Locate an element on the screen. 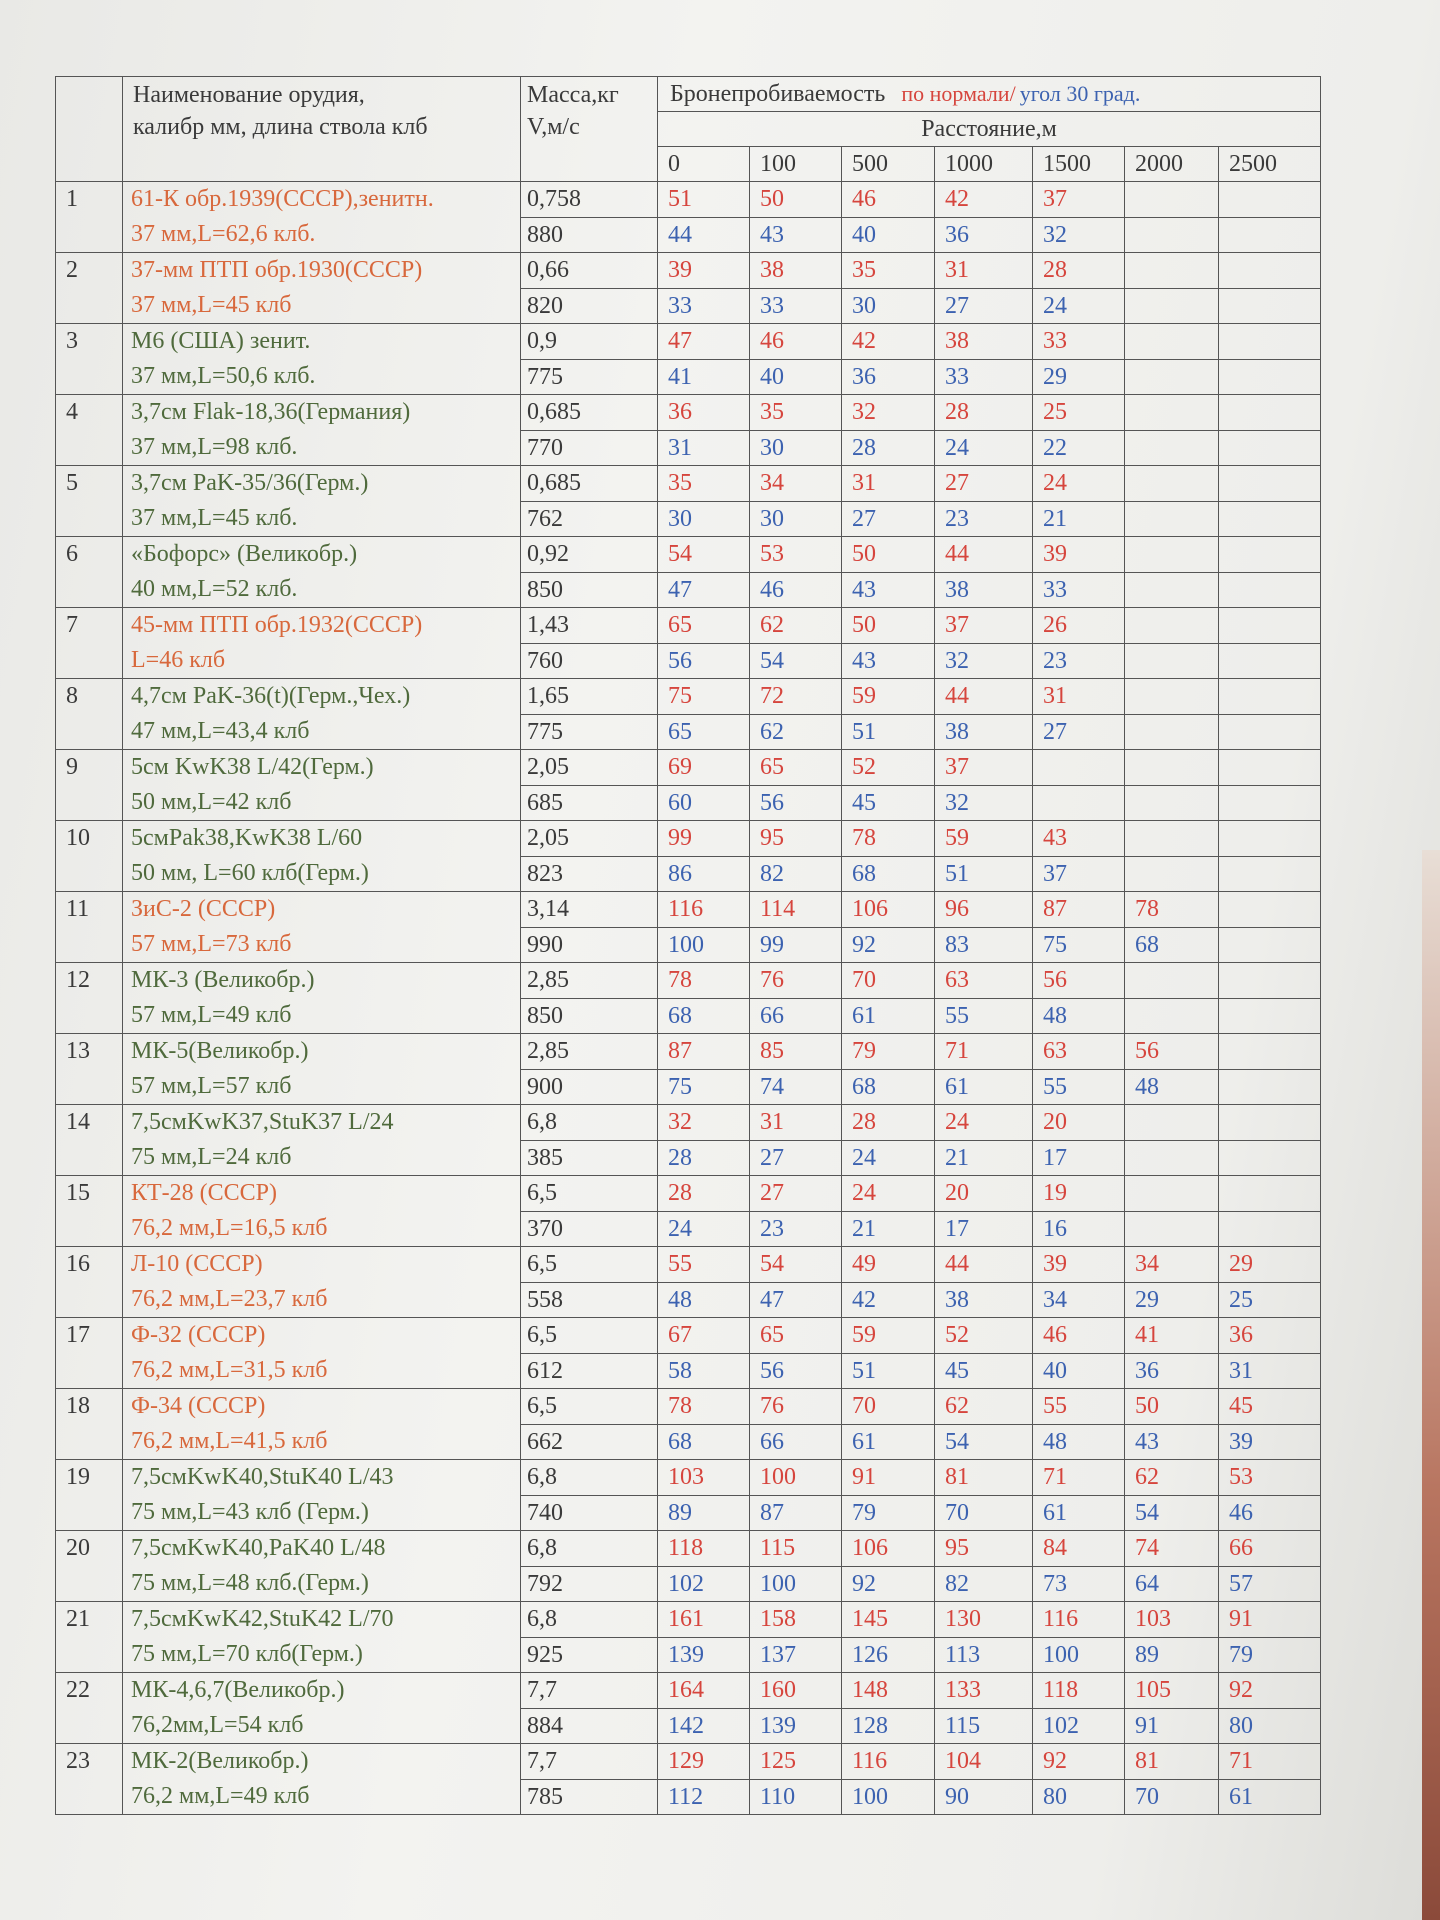  table-row: 990 100 99 92 83 75 68 is located at coordinates (688, 944).